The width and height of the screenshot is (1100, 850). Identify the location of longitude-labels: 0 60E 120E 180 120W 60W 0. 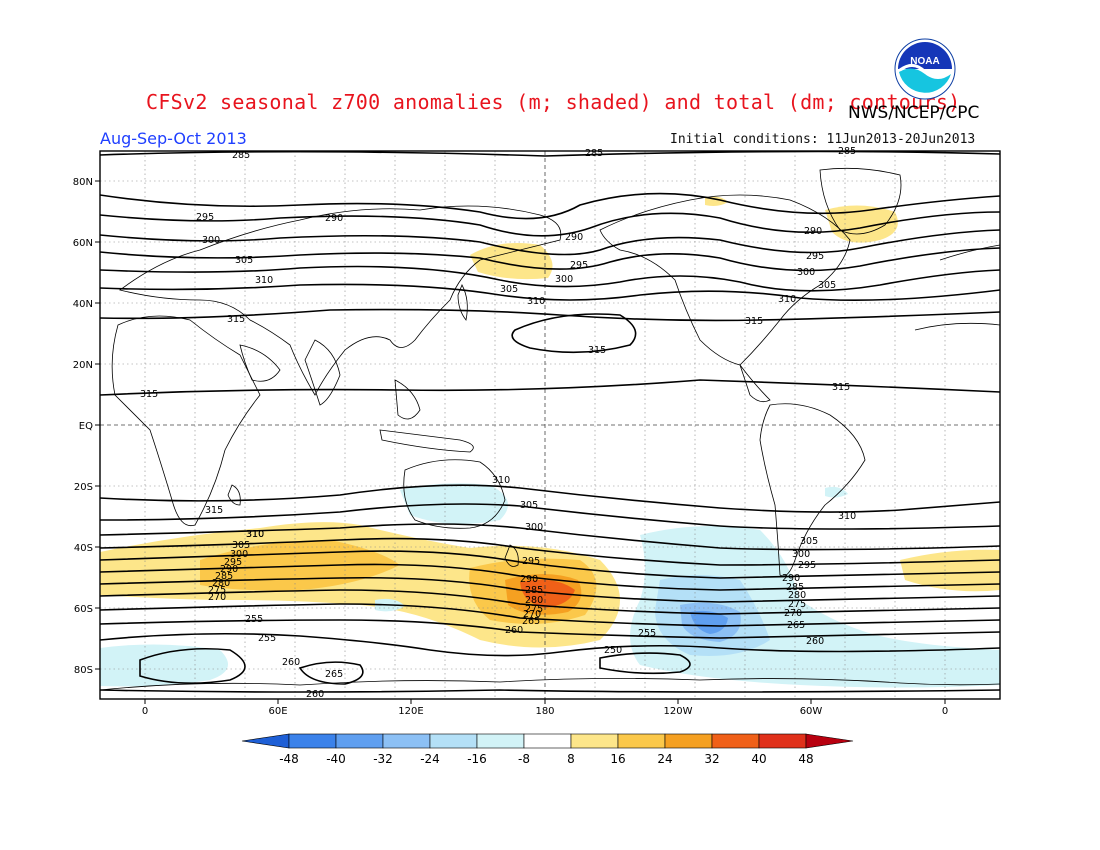
(545, 711).